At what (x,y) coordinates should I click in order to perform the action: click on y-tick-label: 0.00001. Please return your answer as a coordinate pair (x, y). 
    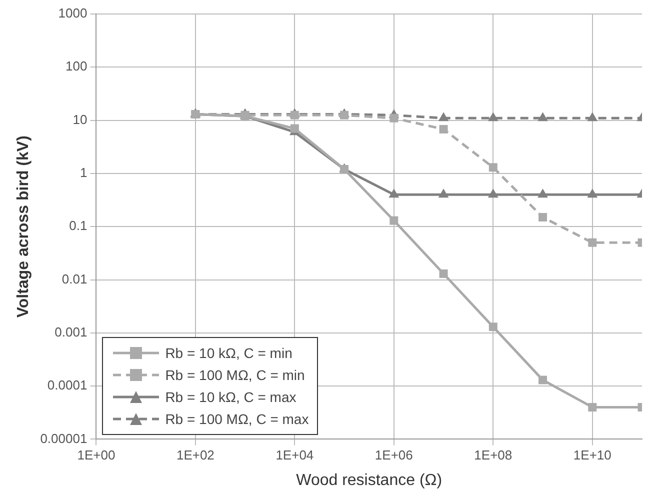
    Looking at the image, I should click on (64, 438).